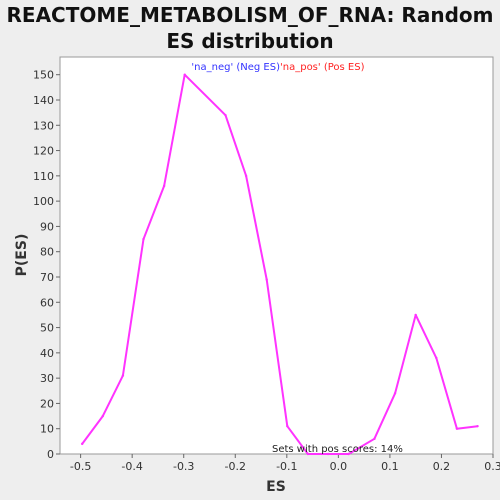  What do you see at coordinates (47, 277) in the screenshot?
I see `y-tick-label: 70` at bounding box center [47, 277].